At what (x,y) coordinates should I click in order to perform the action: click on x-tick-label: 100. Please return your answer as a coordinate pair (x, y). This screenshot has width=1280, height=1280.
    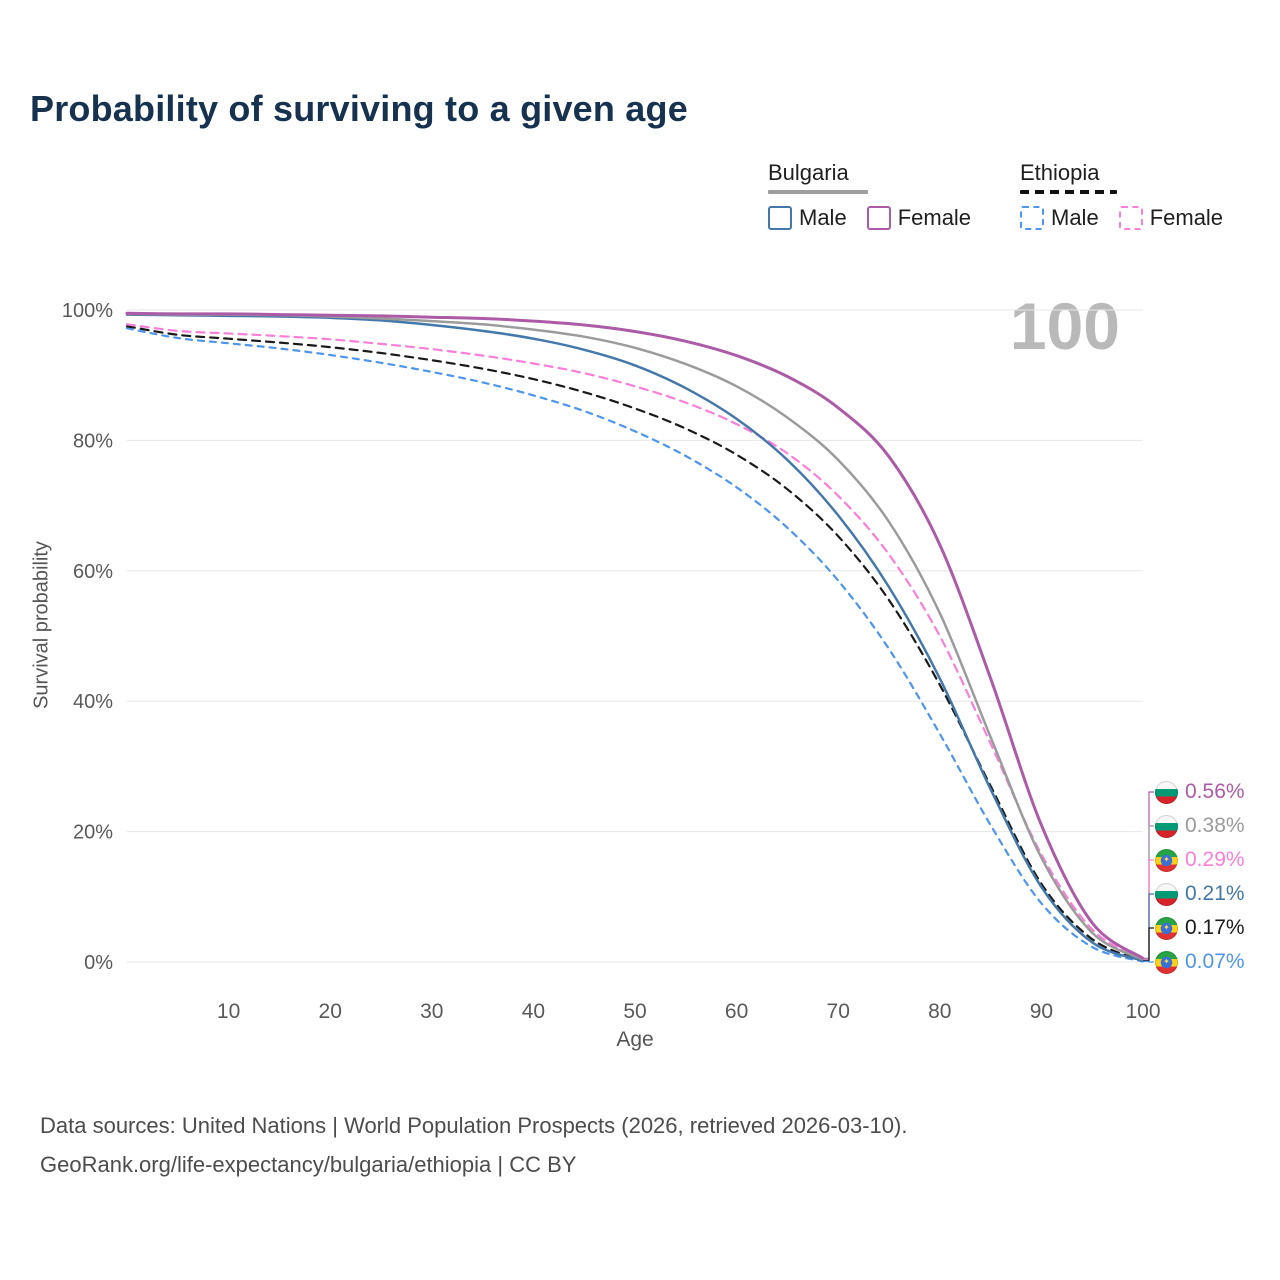
    Looking at the image, I should click on (1142, 1011).